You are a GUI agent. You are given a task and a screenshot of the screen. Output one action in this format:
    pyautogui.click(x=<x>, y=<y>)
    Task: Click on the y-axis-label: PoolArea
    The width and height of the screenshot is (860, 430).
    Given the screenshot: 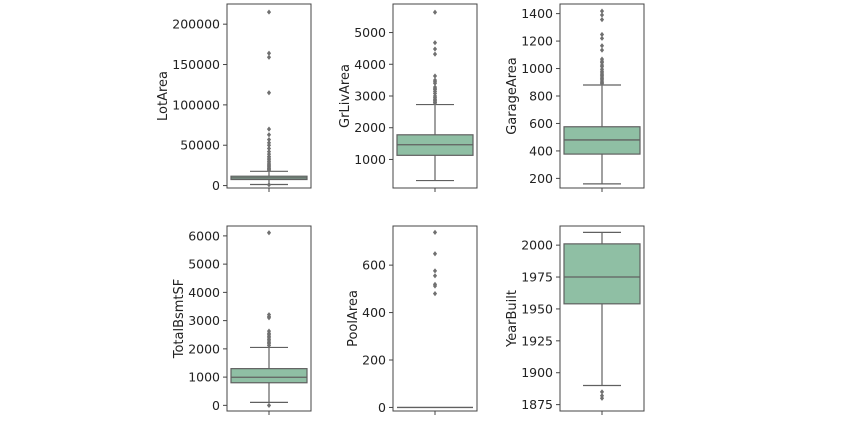 What is the action you would take?
    pyautogui.click(x=353, y=318)
    